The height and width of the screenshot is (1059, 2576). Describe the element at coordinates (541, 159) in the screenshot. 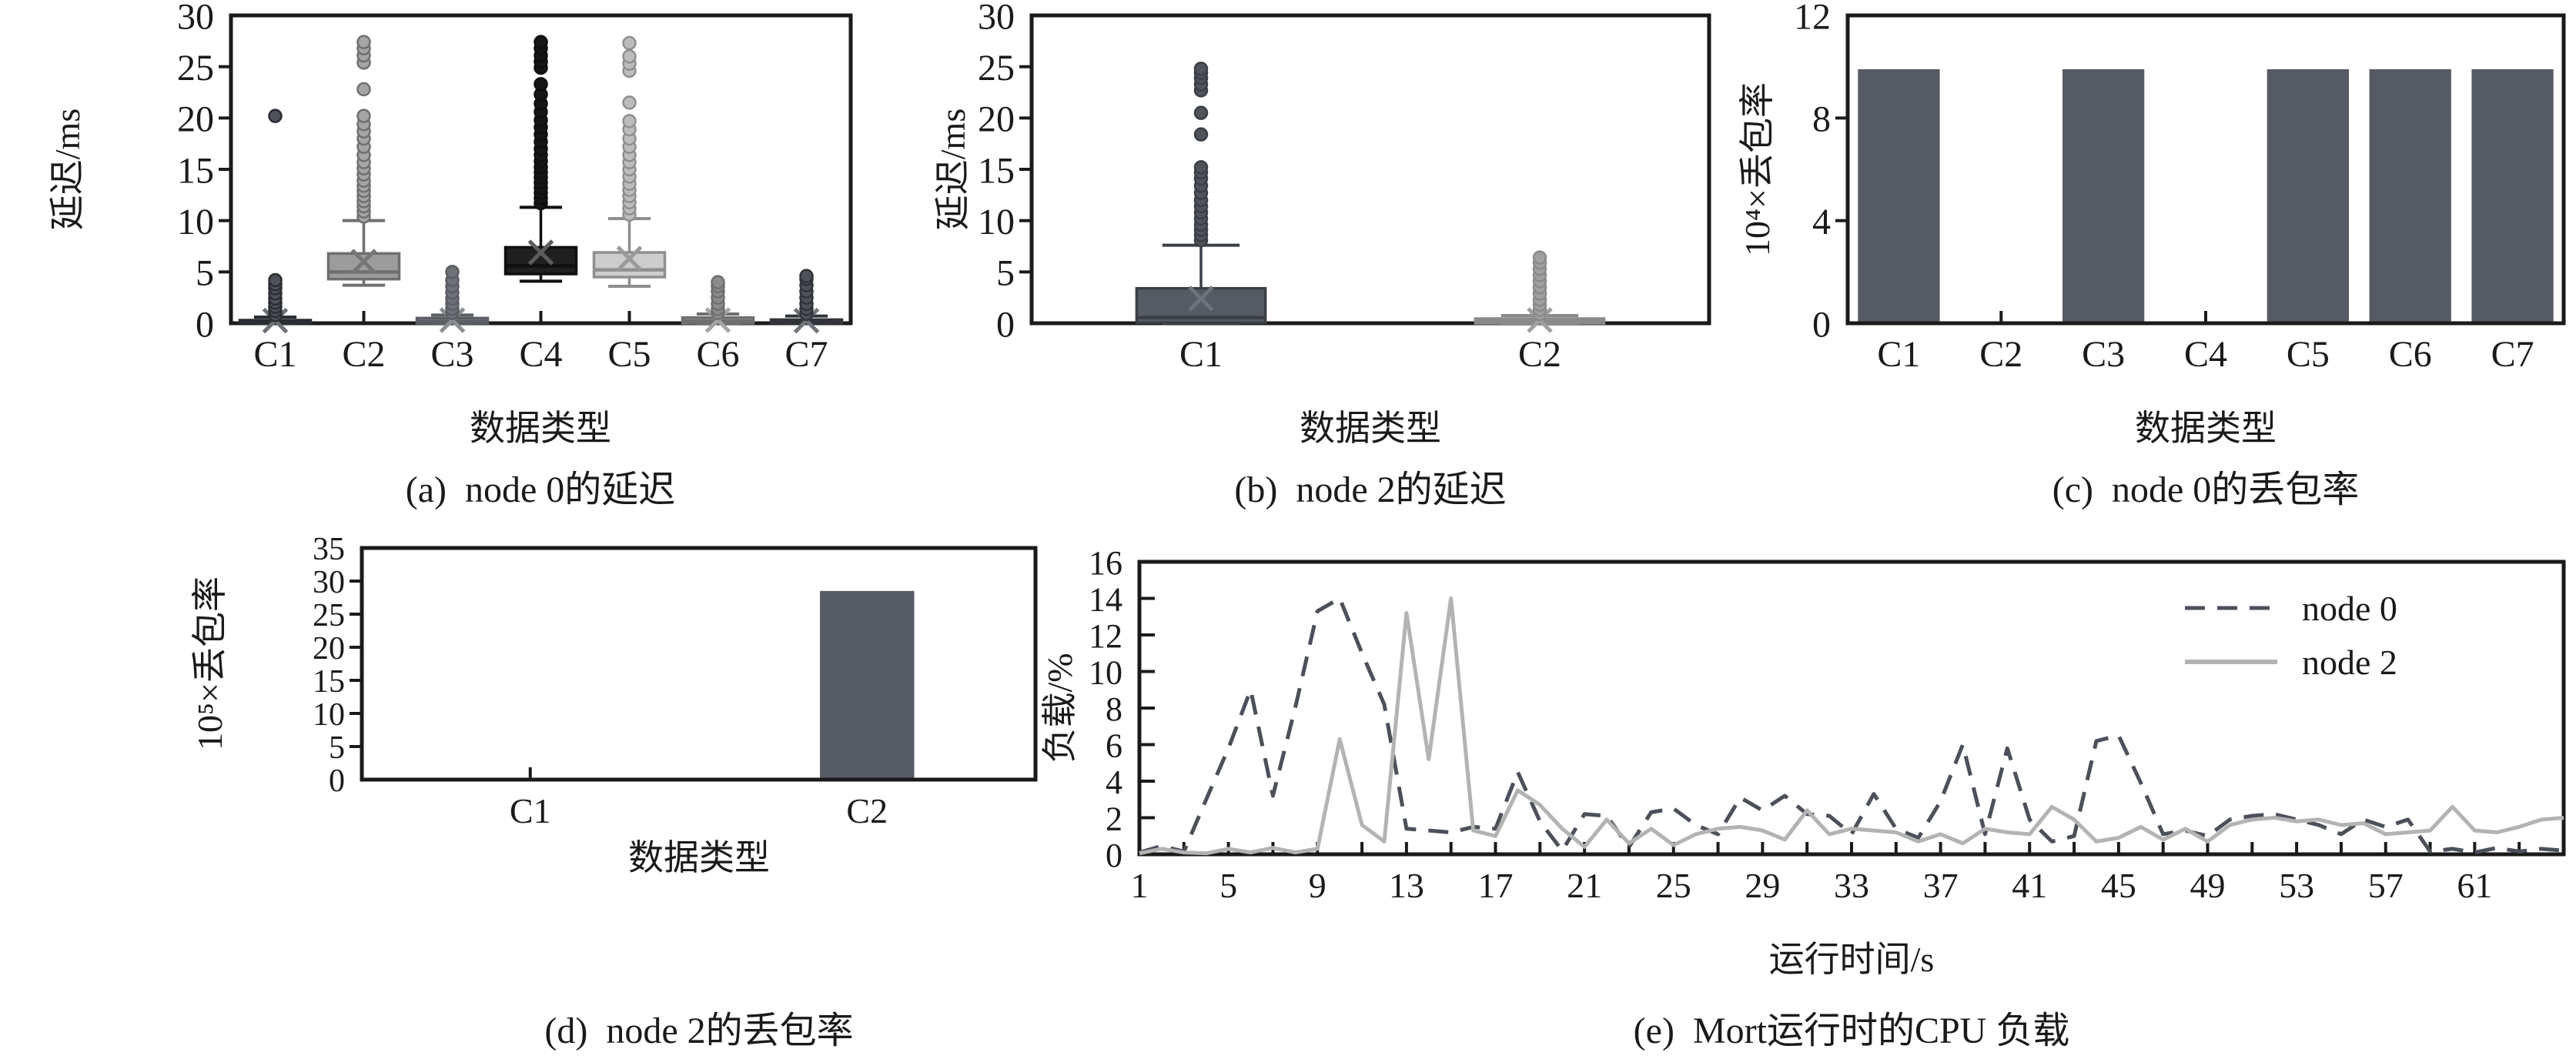

I see `box-c4` at that location.